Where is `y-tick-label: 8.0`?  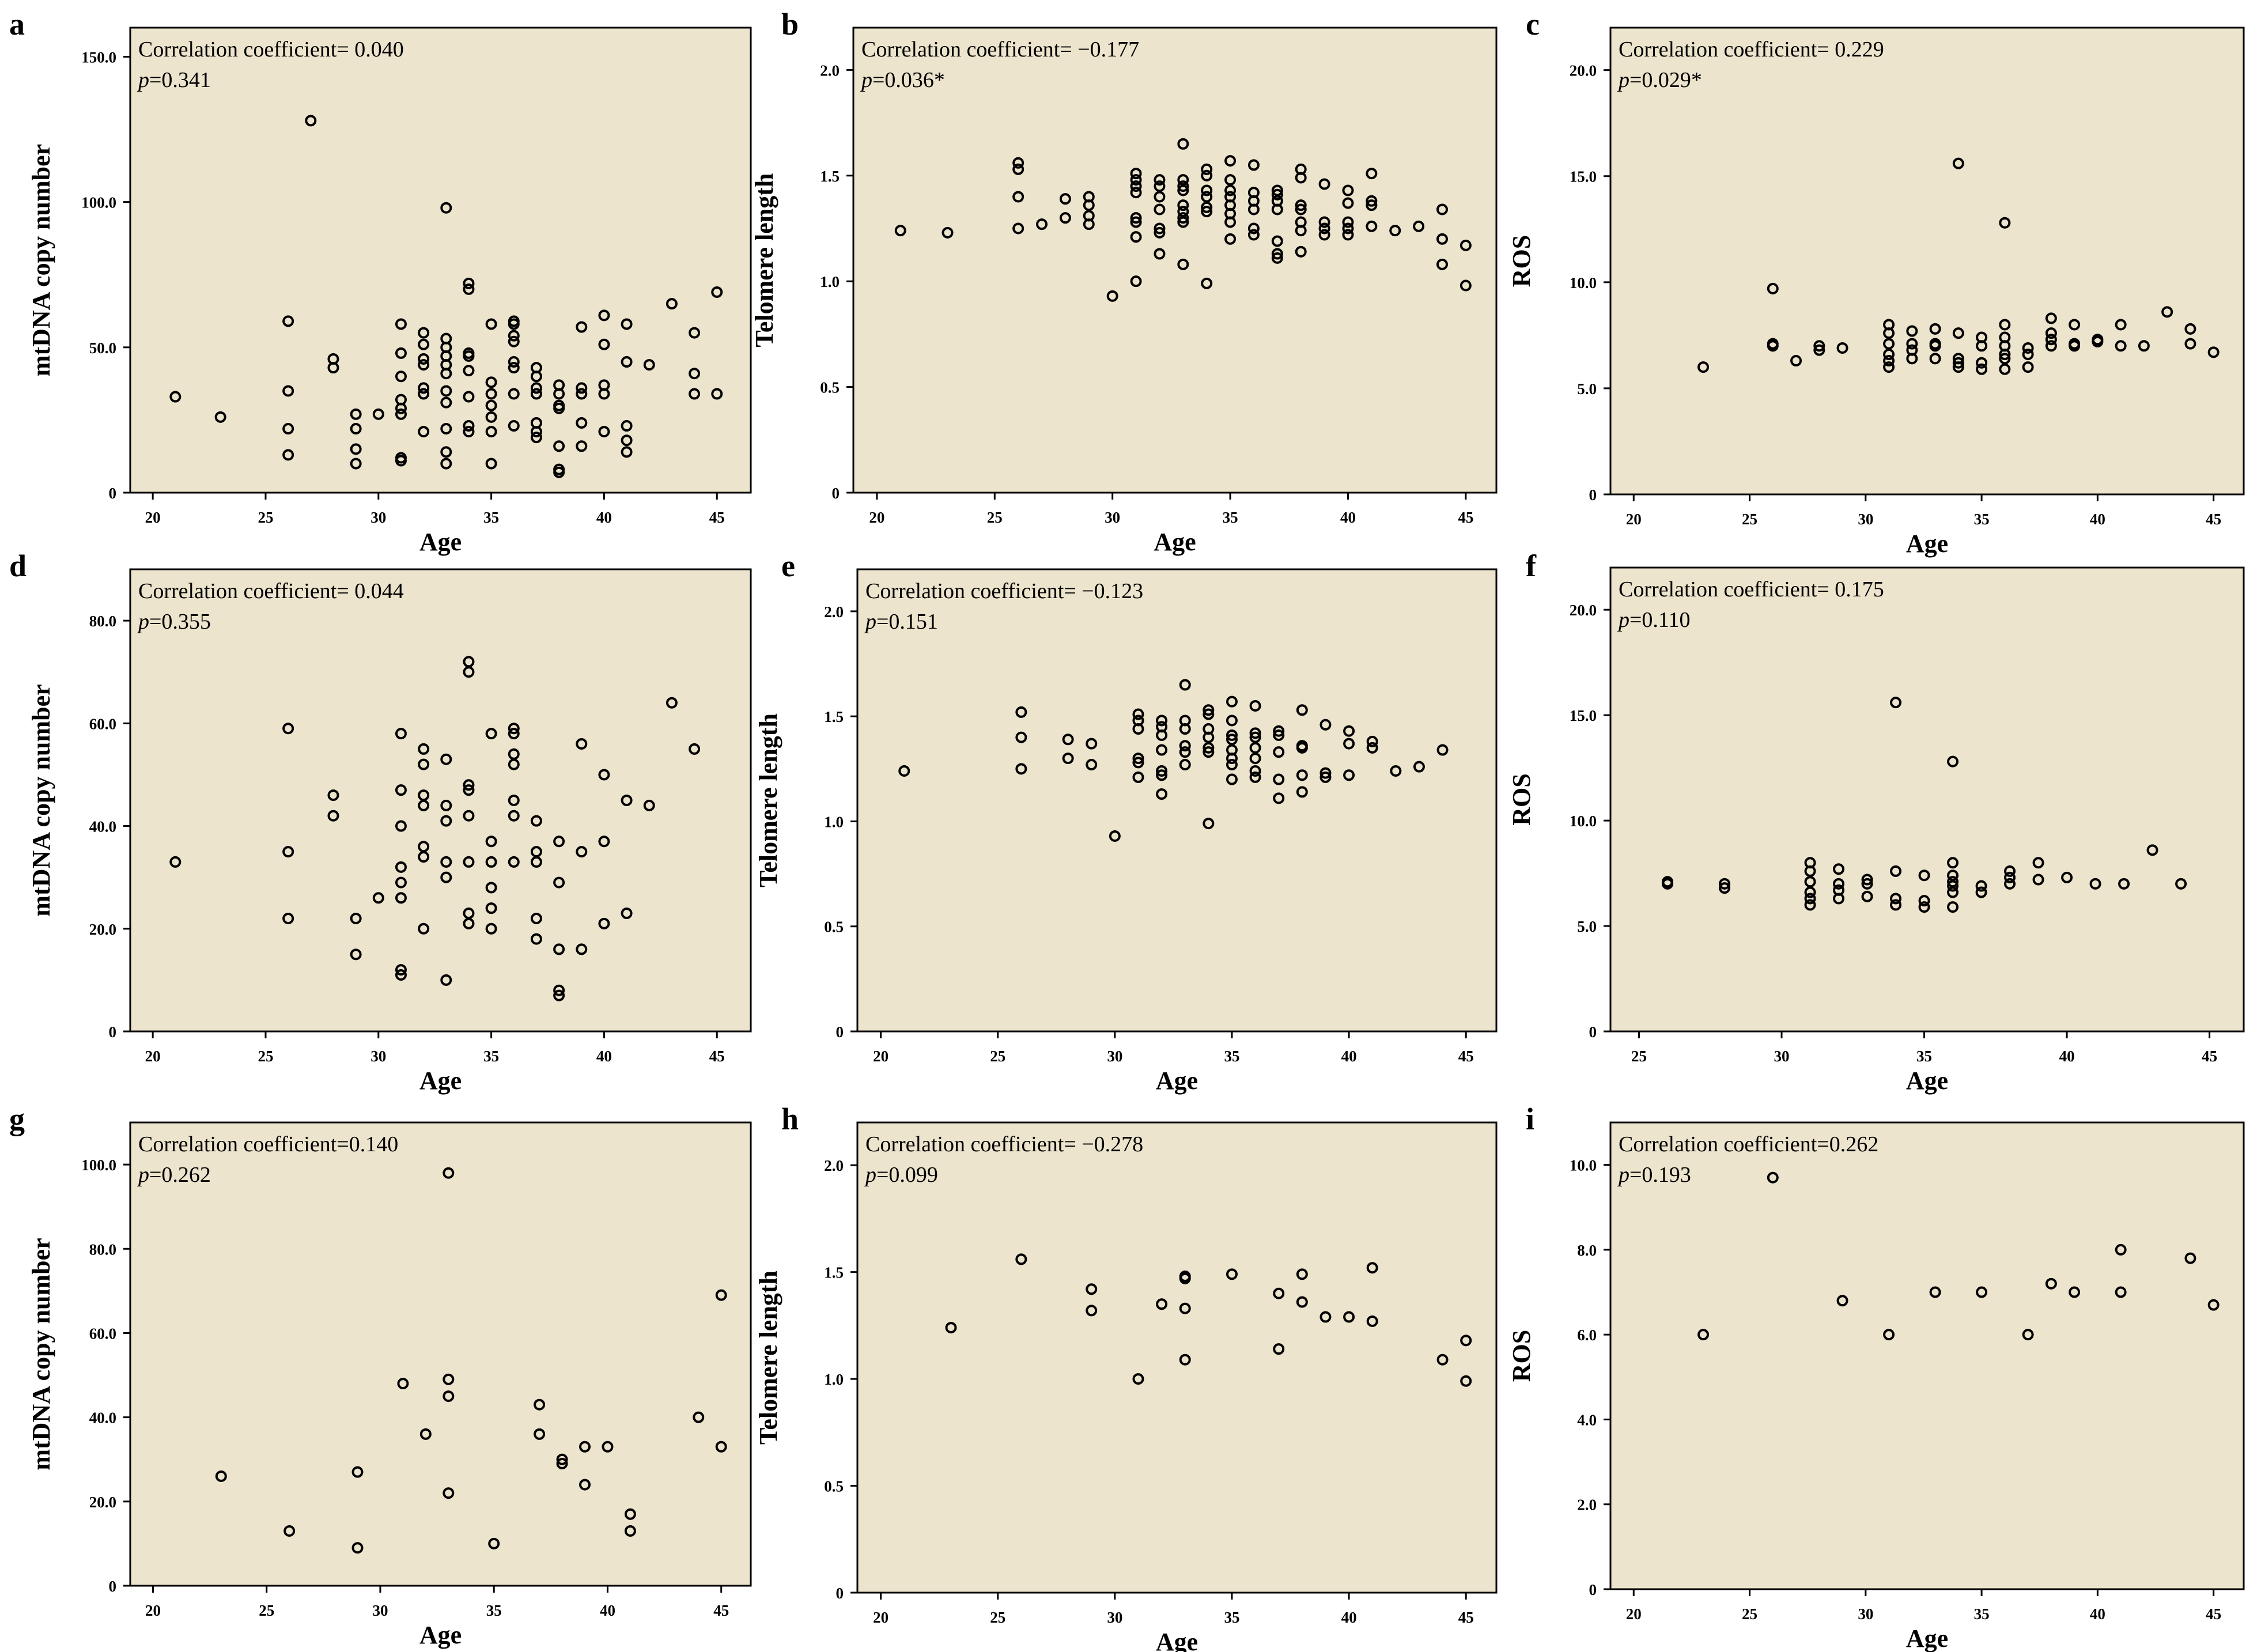
y-tick-label: 8.0 is located at coordinates (1587, 1250).